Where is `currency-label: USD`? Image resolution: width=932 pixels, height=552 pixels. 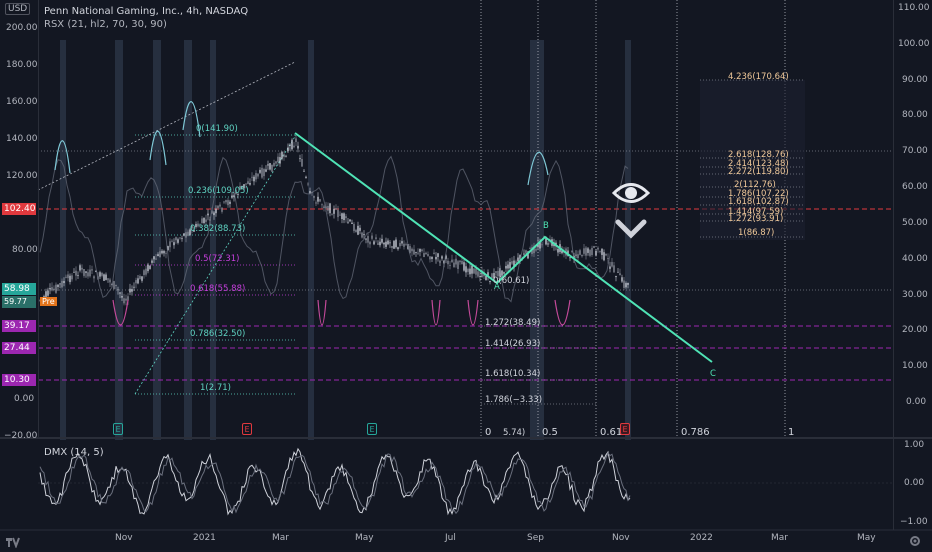
currency-label: USD is located at coordinates (18, 9).